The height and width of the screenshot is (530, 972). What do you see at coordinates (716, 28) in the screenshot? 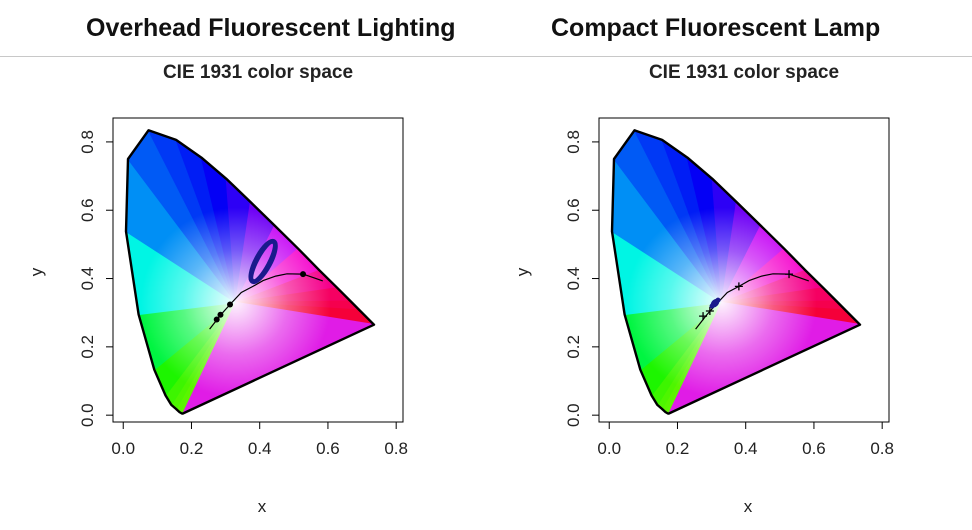
I see `panel-heading-cfl: Compact Fluorescent Lamp` at bounding box center [716, 28].